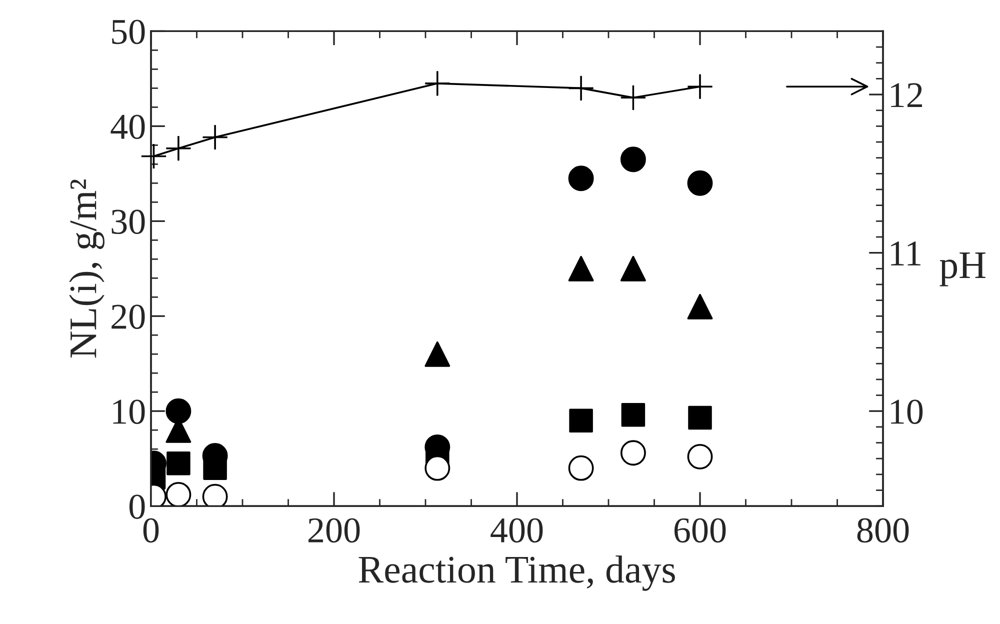  I want to click on y2-axis-title: pH, so click(963, 269).